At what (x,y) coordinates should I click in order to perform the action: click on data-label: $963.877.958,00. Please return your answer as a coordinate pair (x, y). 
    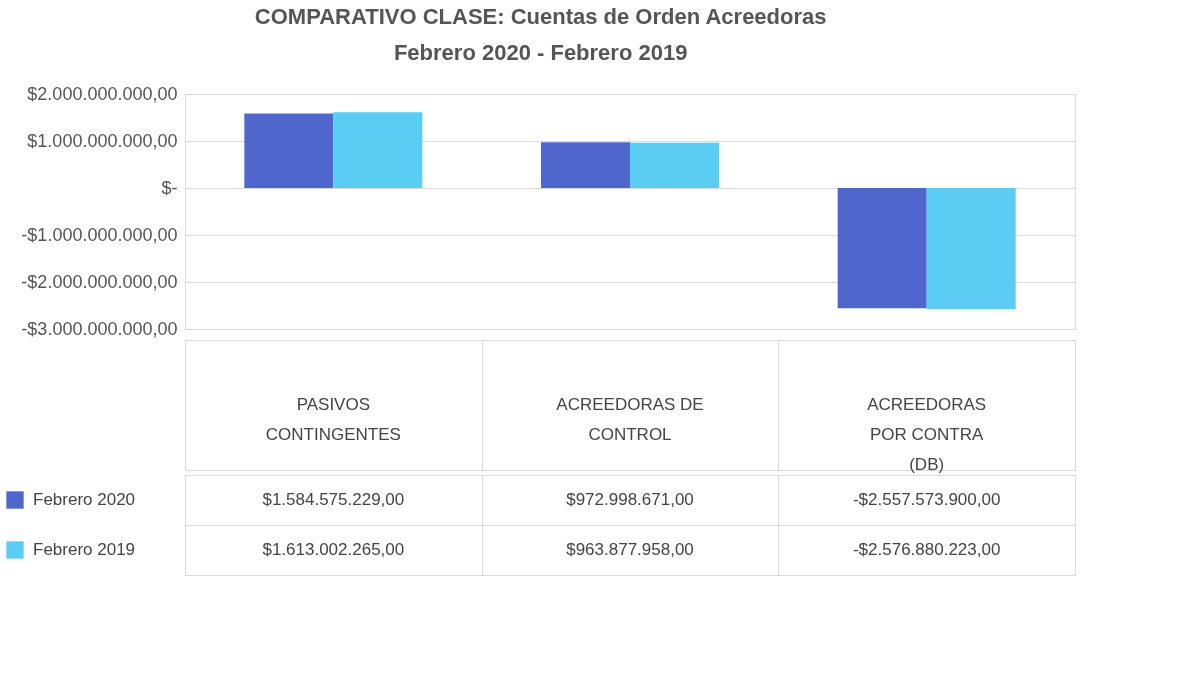
    Looking at the image, I should click on (630, 549).